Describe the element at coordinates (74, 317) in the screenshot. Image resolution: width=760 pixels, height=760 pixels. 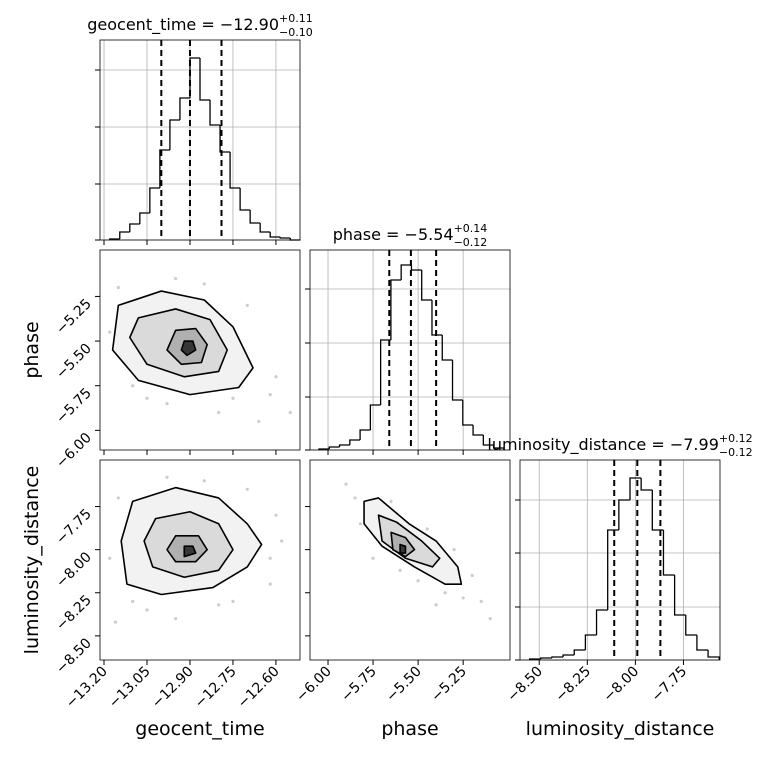
I see `y-tick-label: −5.25` at that location.